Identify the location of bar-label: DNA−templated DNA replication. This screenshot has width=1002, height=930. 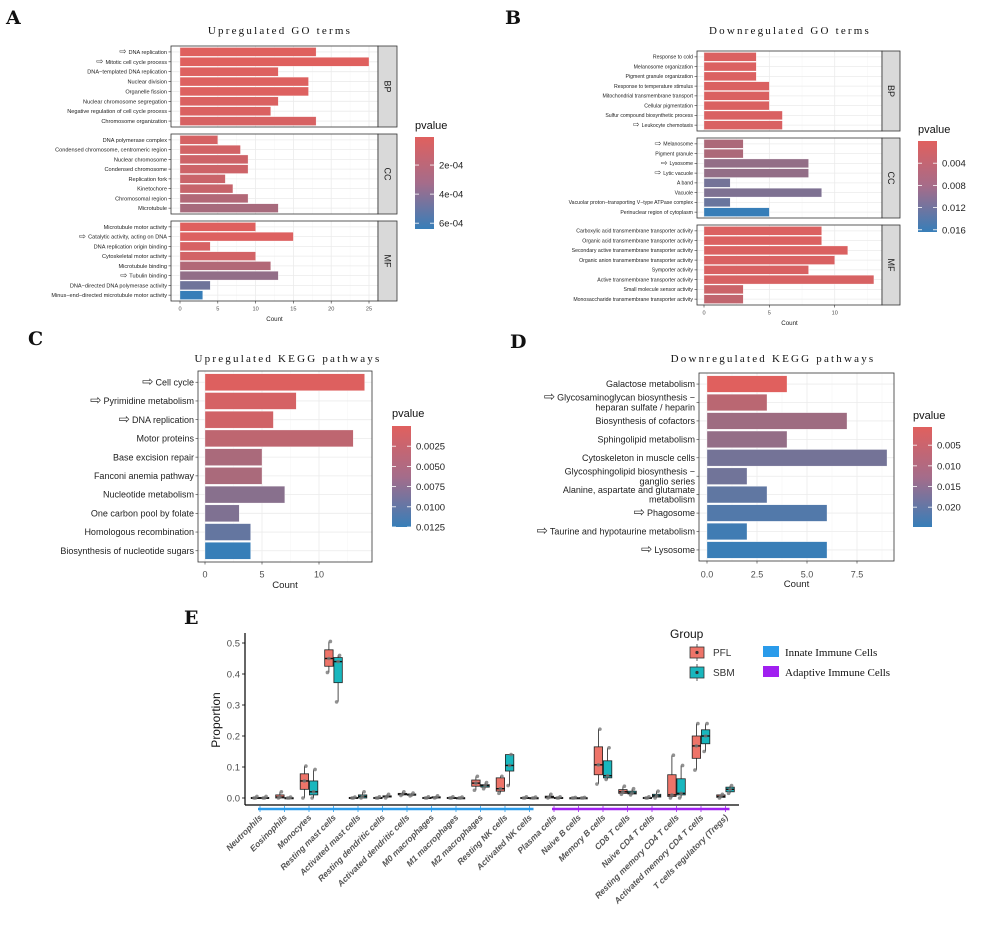
(127, 73).